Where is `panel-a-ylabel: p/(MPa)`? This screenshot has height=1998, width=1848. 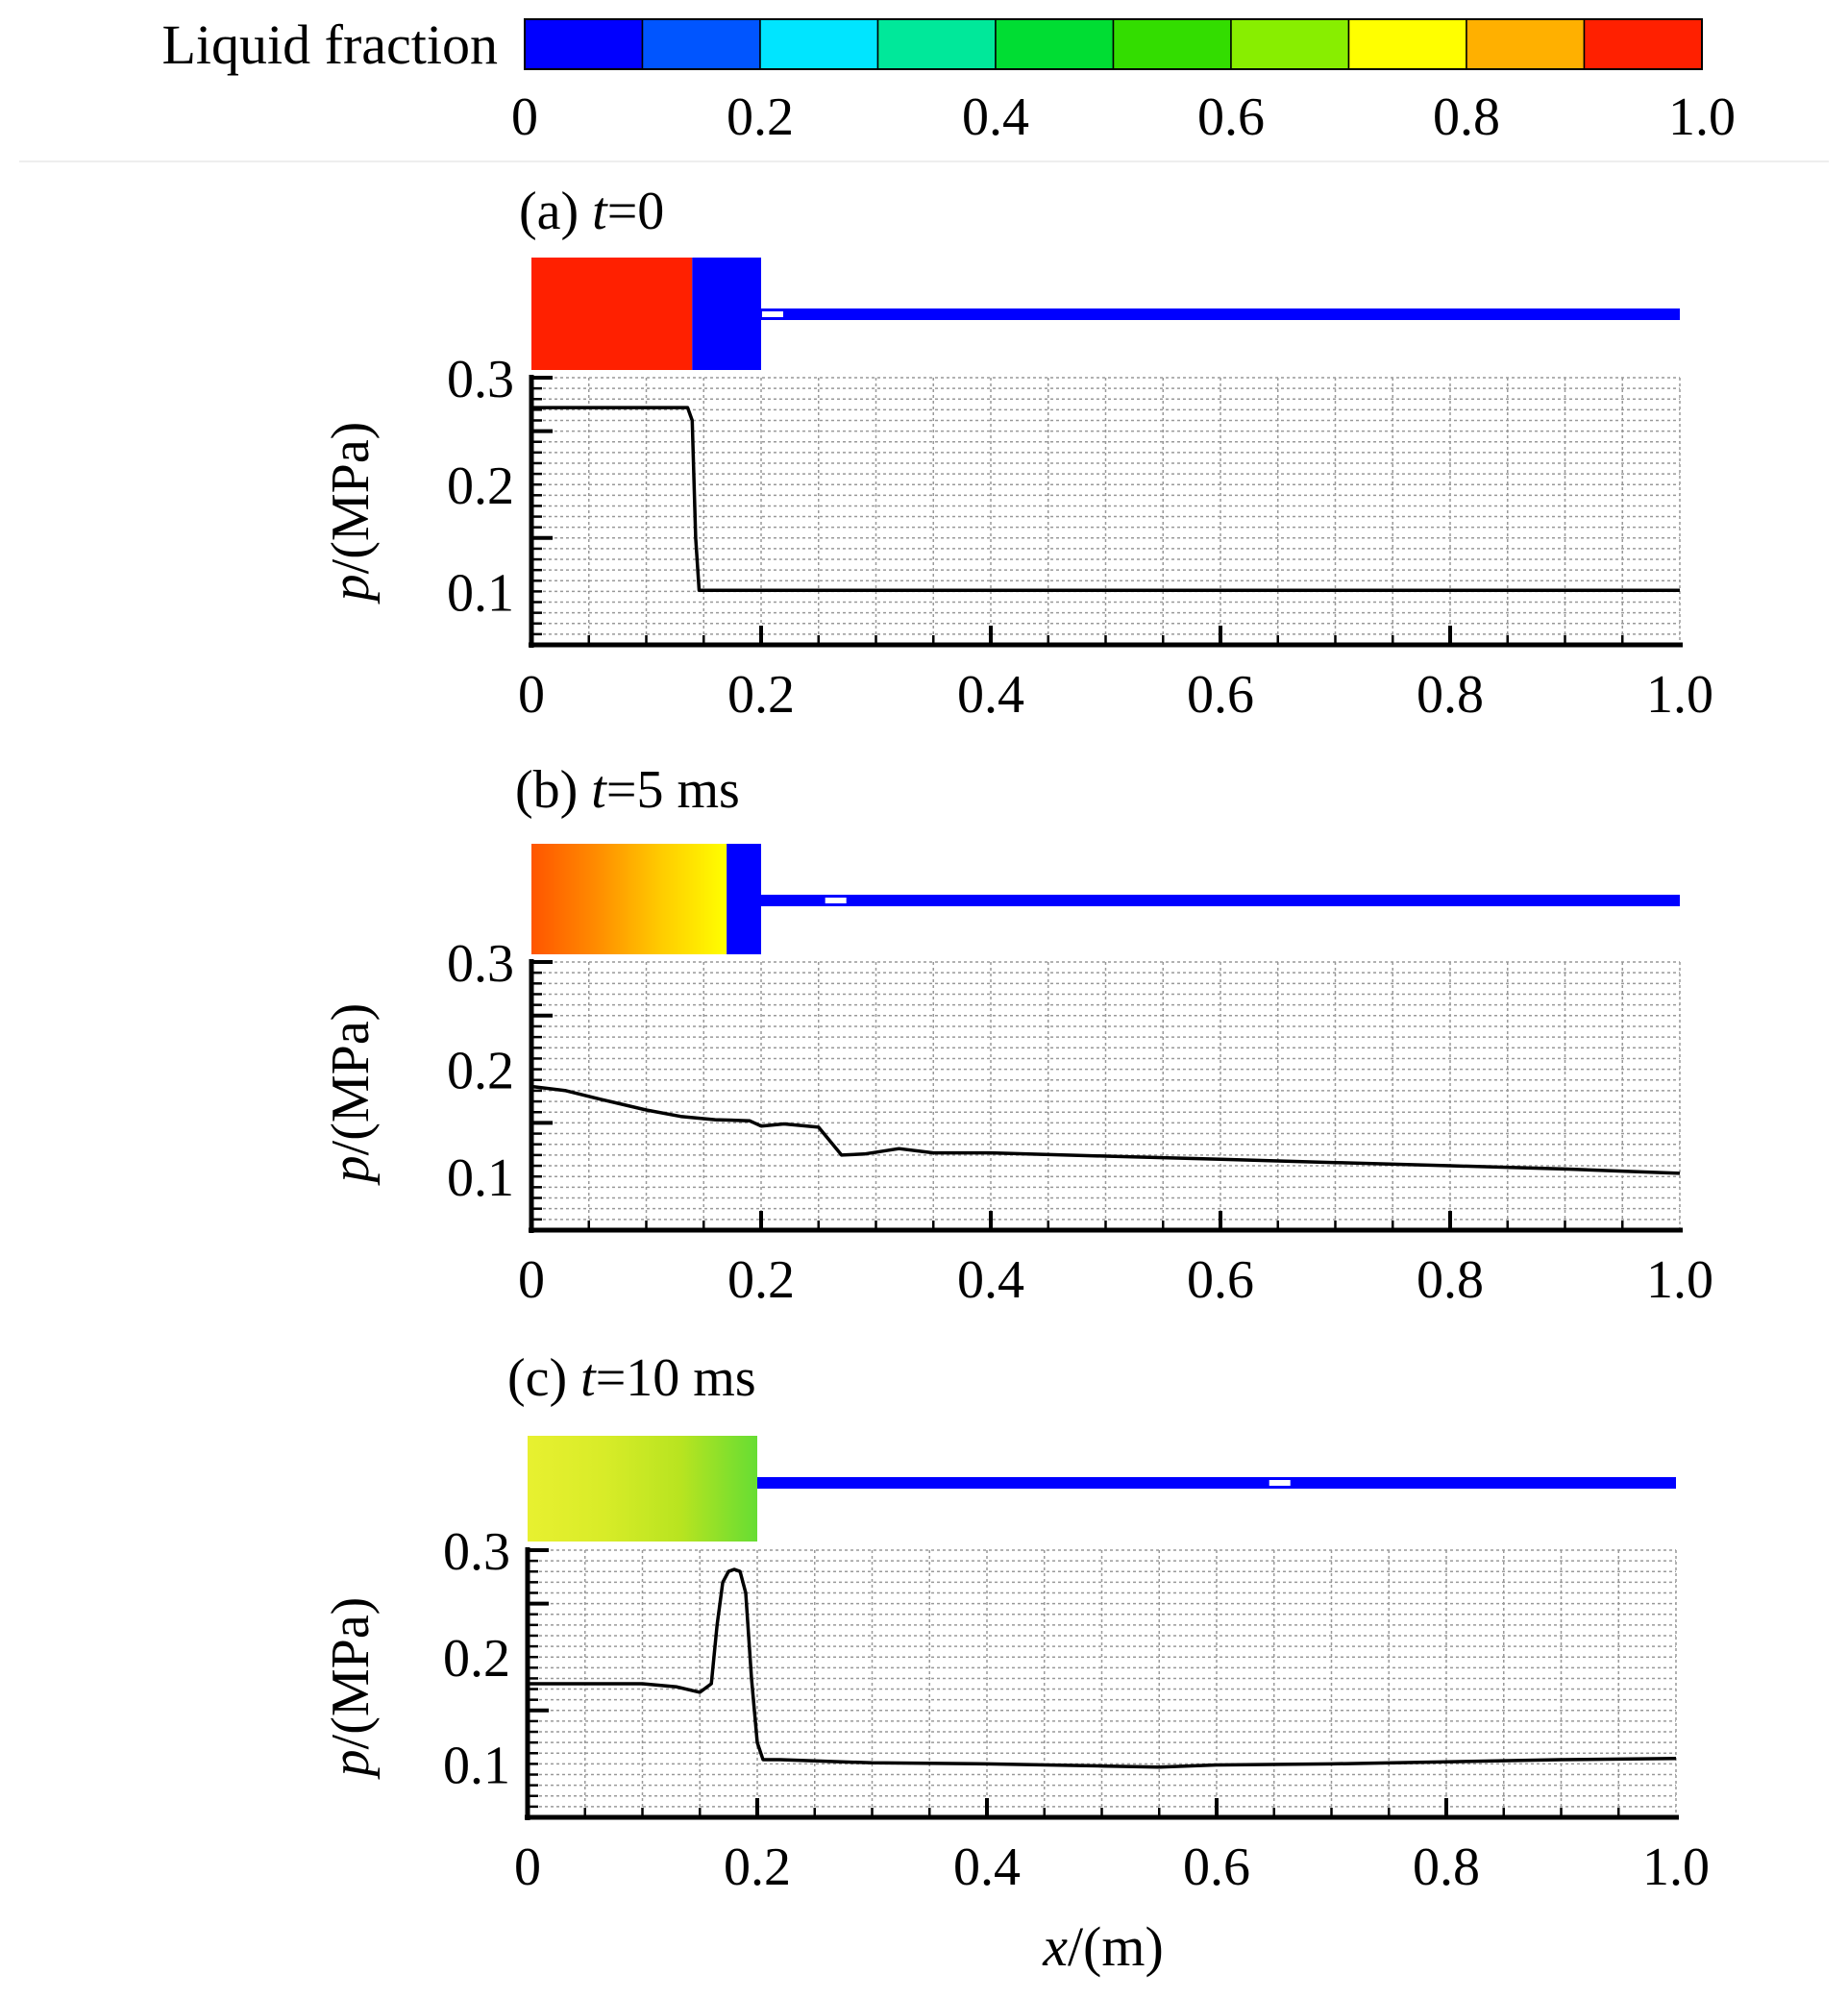
panel-a-ylabel: p/(MPa) is located at coordinates (351, 513).